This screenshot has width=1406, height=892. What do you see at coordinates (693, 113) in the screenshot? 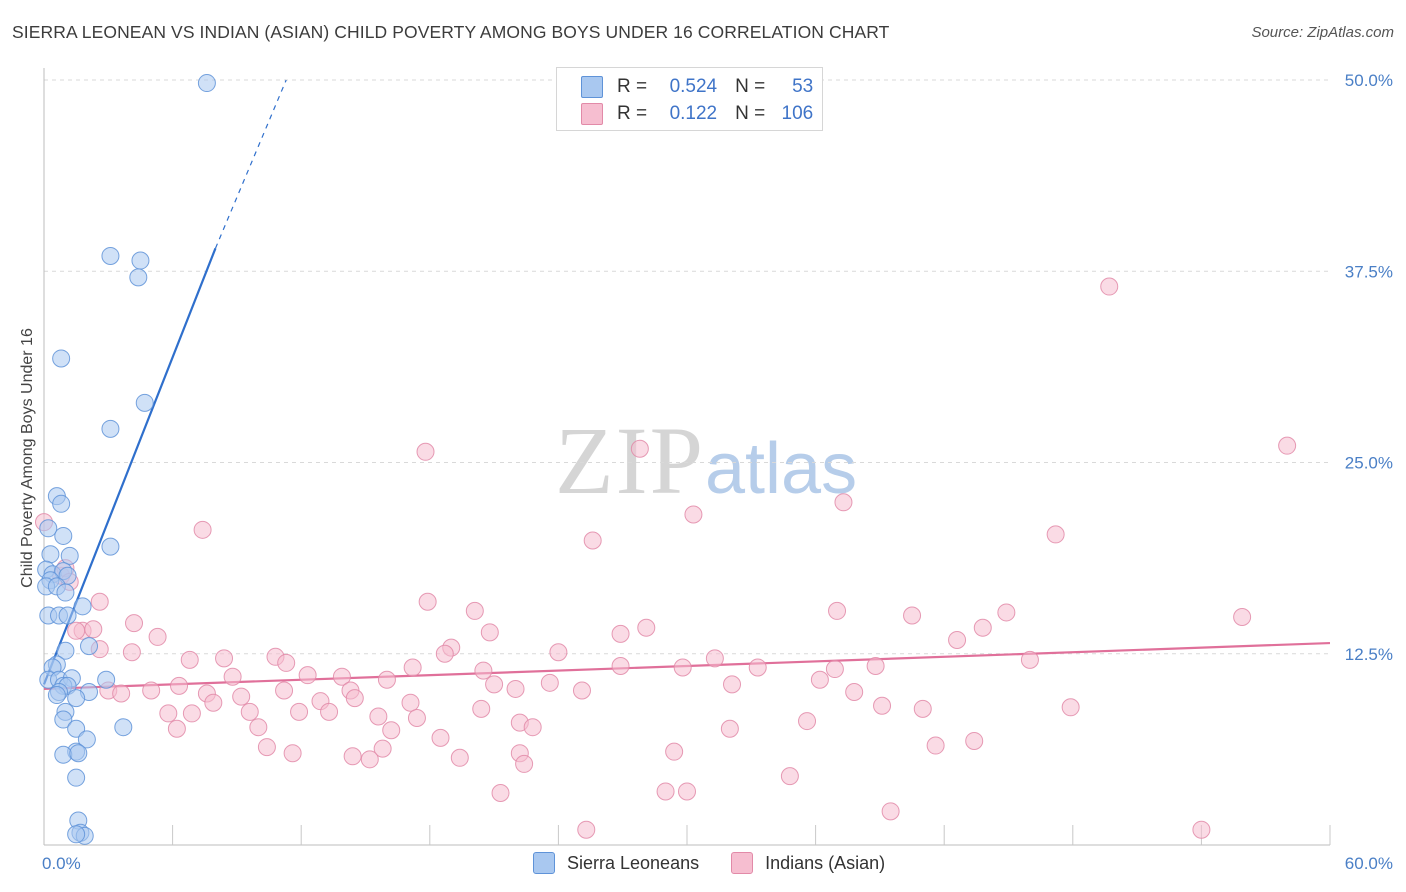
I see `legend-r-value: 0.122` at bounding box center [693, 113].